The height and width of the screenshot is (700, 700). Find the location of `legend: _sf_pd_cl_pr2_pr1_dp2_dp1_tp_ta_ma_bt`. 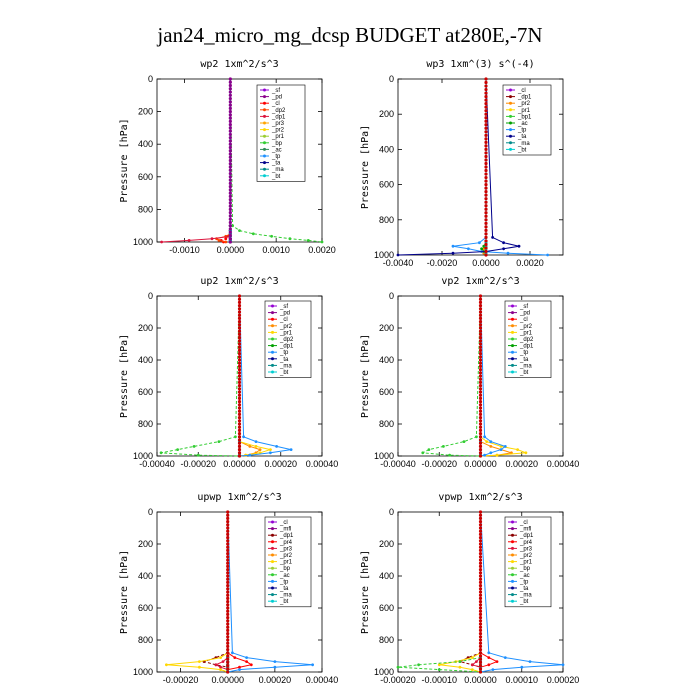

legend: _sf_pd_cl_pr2_pr1_dp2_dp1_tp_ta_ma_bt is located at coordinates (528, 339).